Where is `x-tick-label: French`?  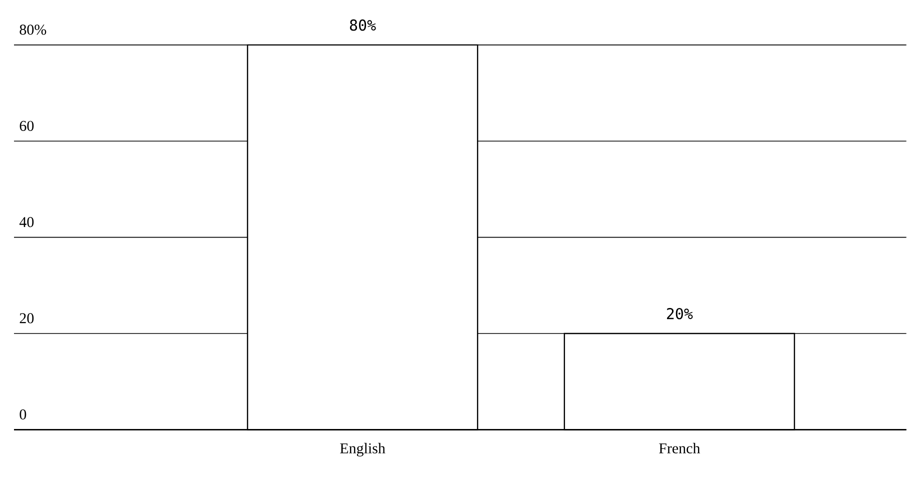 x-tick-label: French is located at coordinates (679, 448).